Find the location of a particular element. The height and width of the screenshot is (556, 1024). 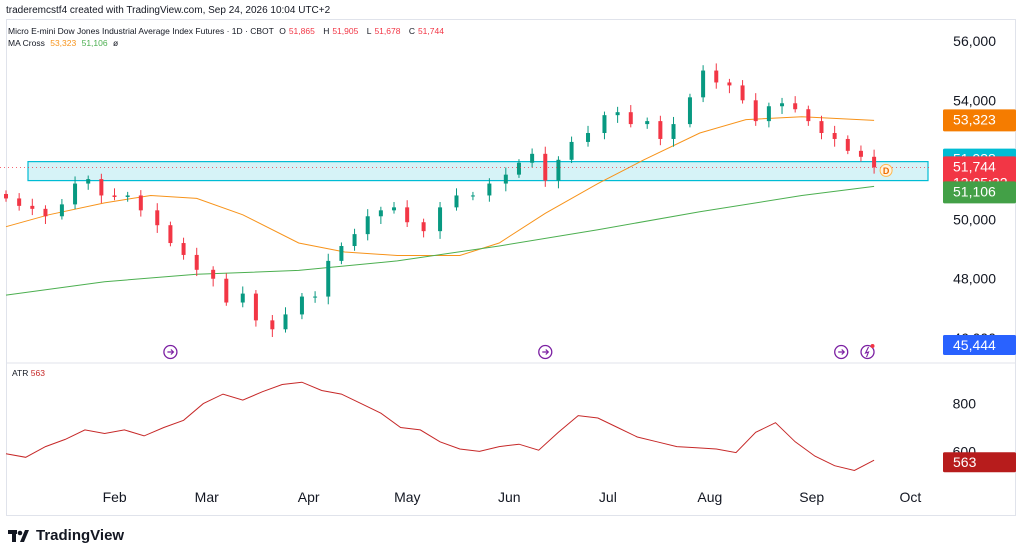

atr-line is located at coordinates (440, 426).